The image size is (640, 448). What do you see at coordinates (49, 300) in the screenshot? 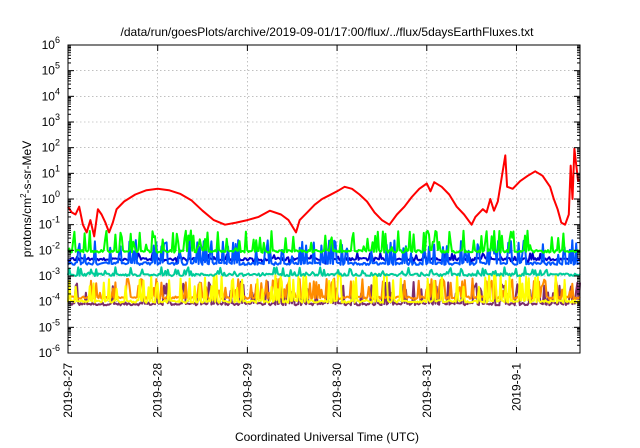
I see `y-tick-label: 10⁻⁴` at bounding box center [49, 300].